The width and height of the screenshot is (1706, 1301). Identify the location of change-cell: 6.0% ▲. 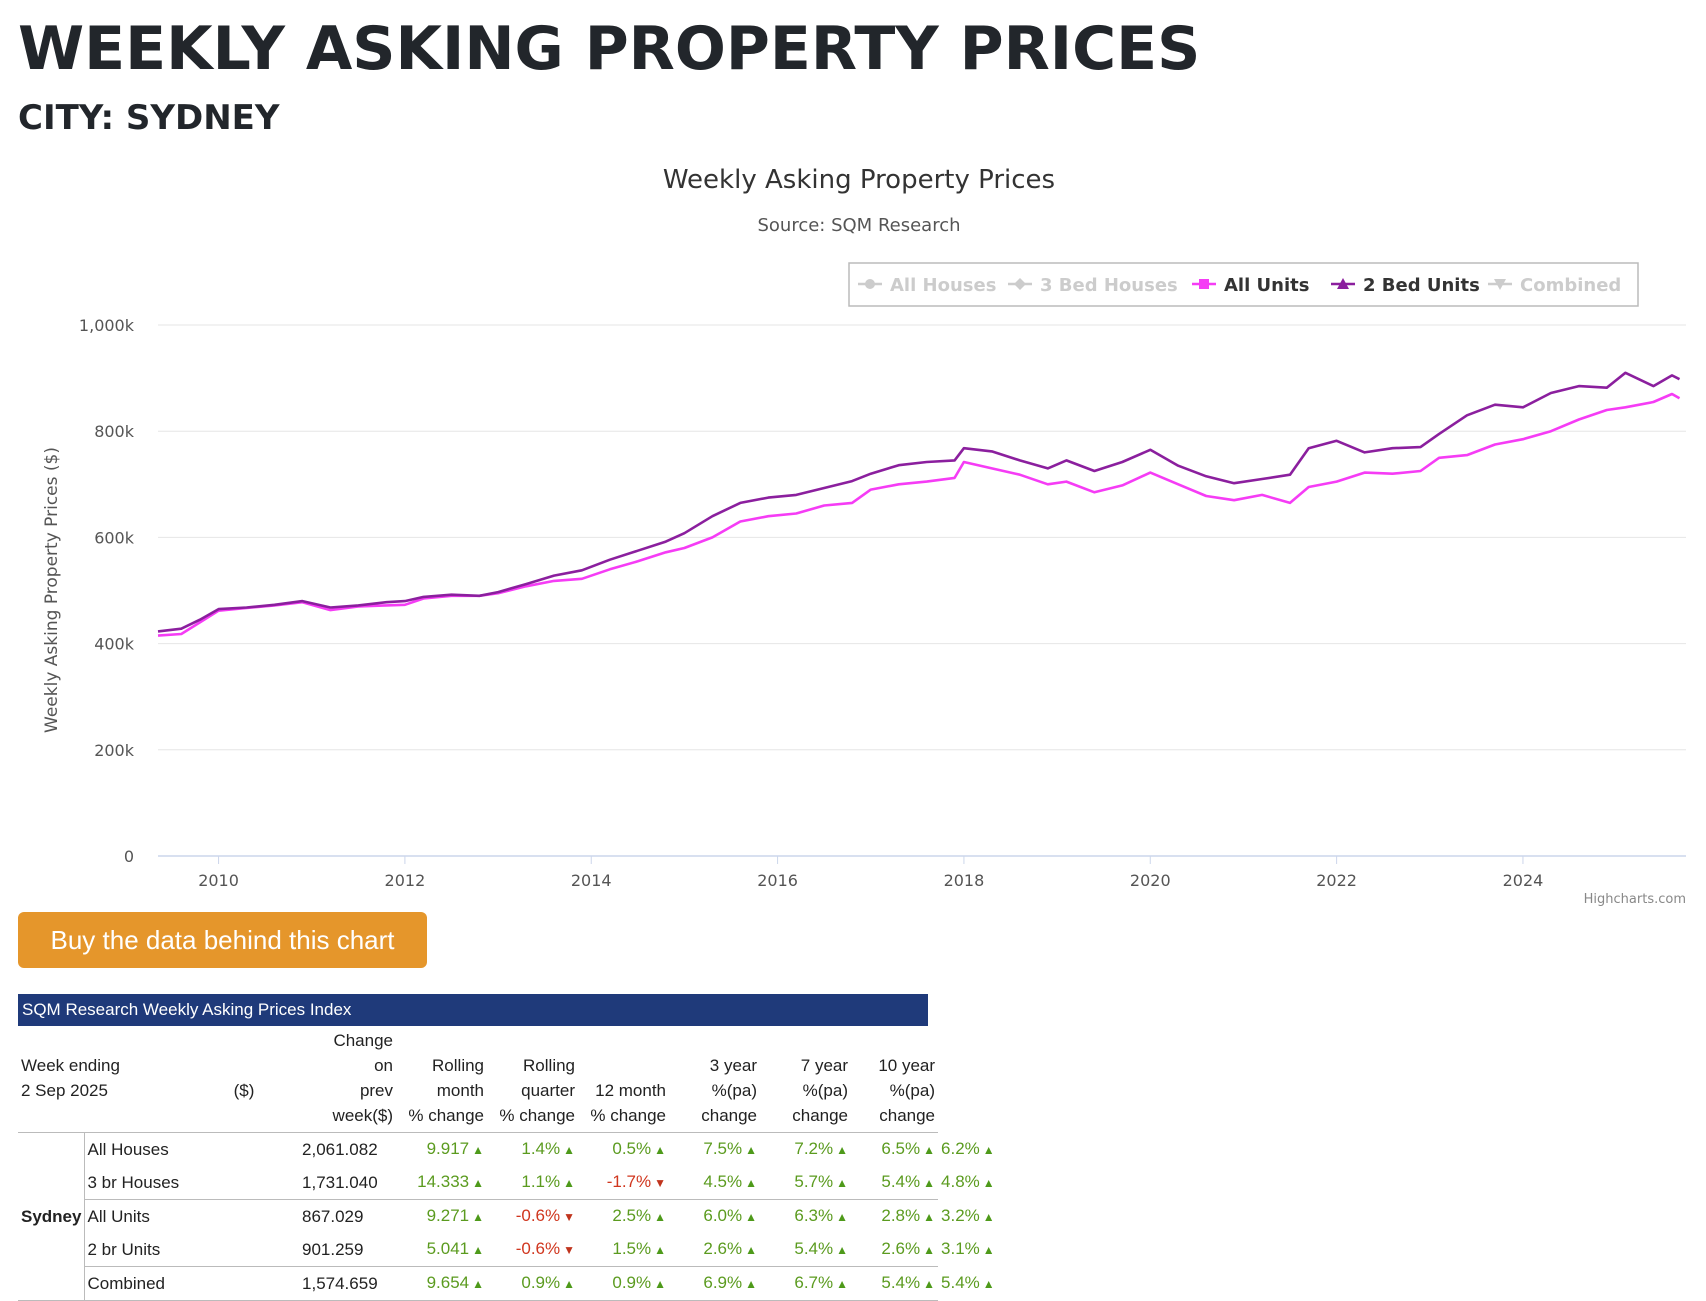
(715, 1216).